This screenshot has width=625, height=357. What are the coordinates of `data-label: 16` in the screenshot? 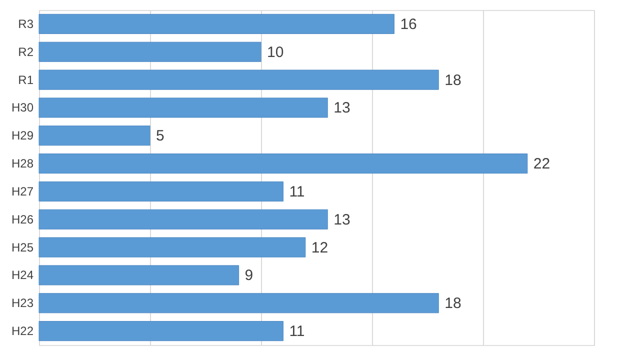 It's located at (408, 24).